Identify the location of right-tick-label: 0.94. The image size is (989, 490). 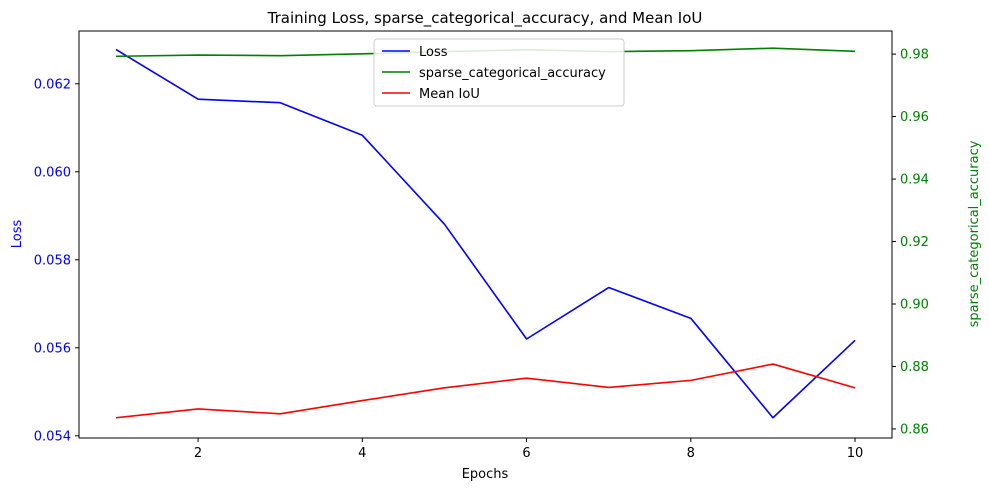
(914, 180).